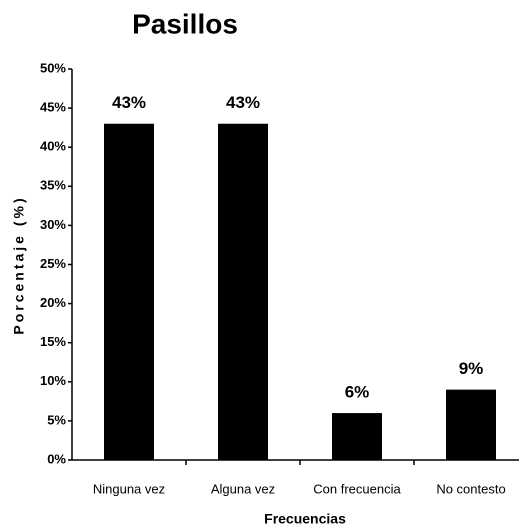 This screenshot has width=519, height=529. I want to click on x-tick-label: Ninguna vez, so click(129, 488).